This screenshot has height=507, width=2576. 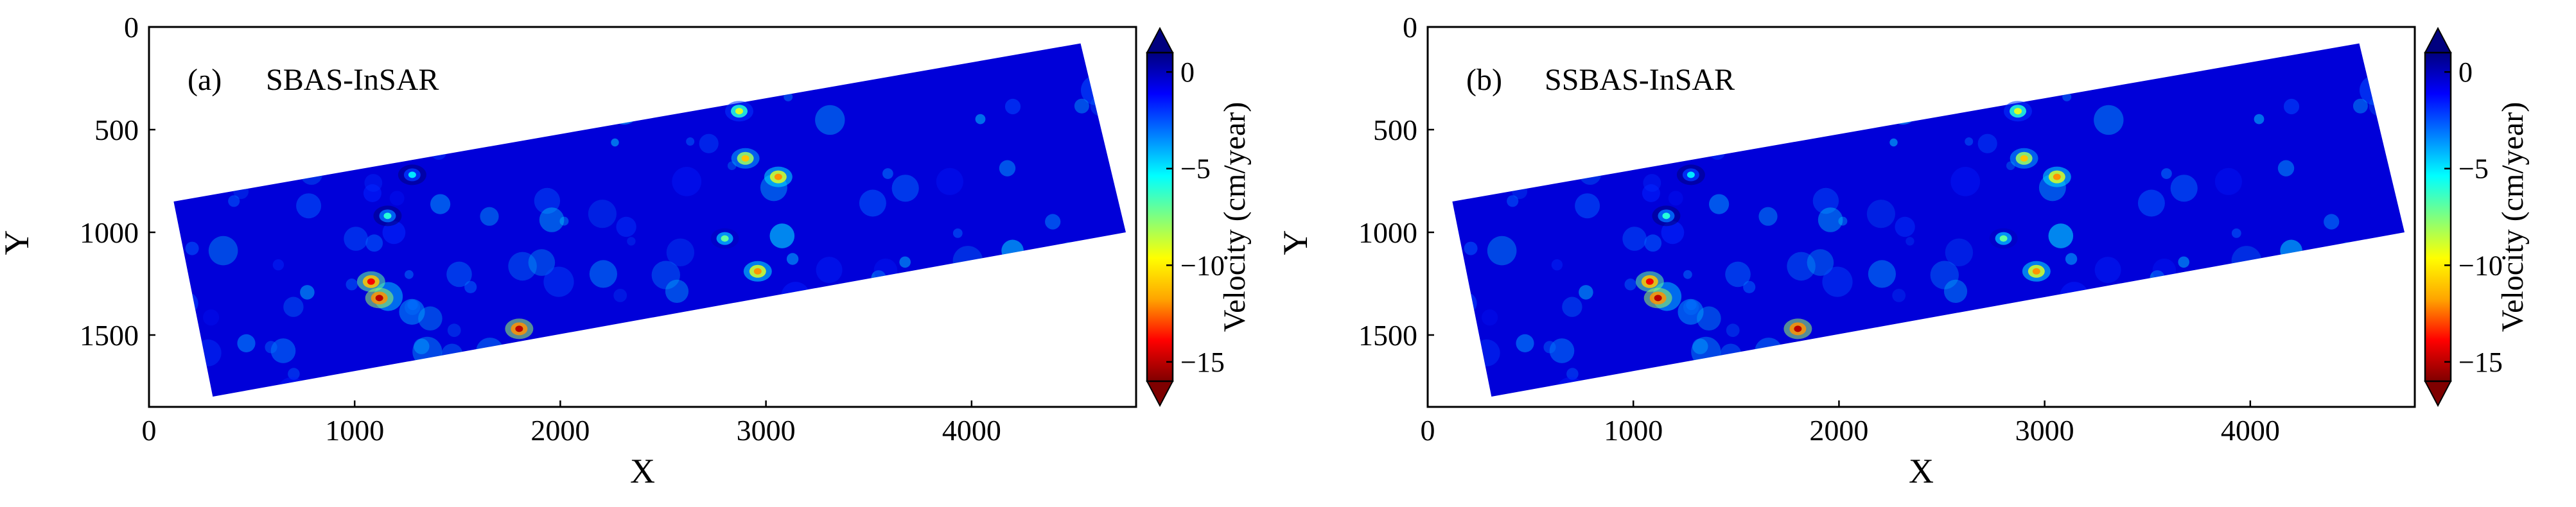 I want to click on panel-title: SBAS-InSAR, so click(x=353, y=80).